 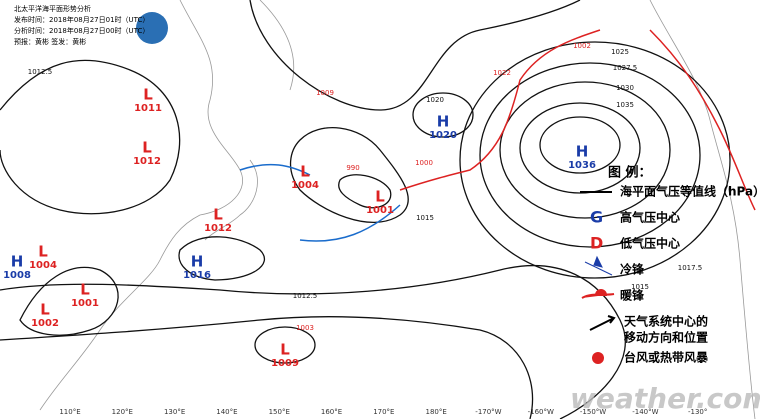 What do you see at coordinates (598, 358) in the screenshot?
I see `typhoon-symbol` at bounding box center [598, 358].